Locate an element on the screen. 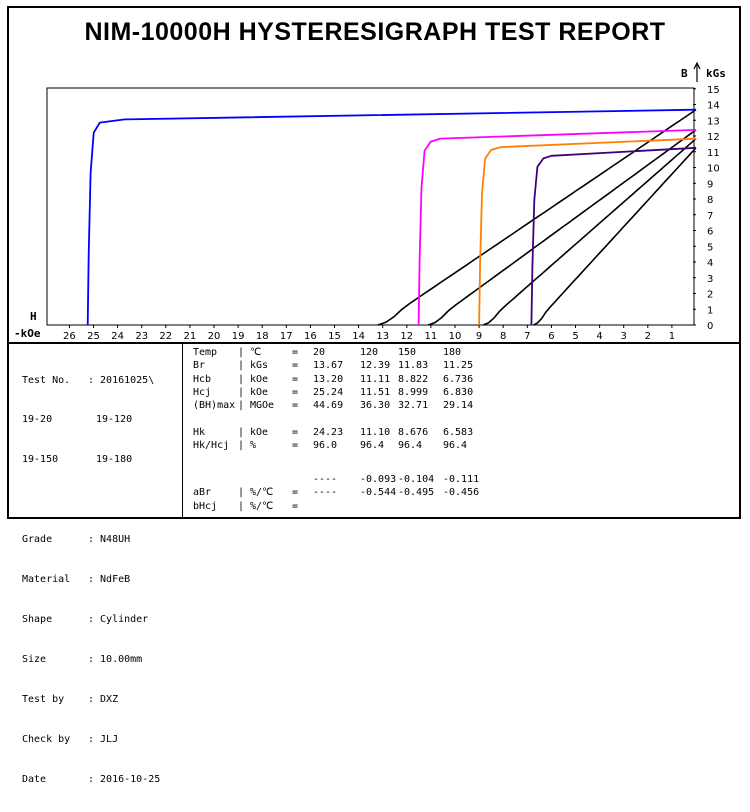  results-value: -0.456 is located at coordinates (461, 493).